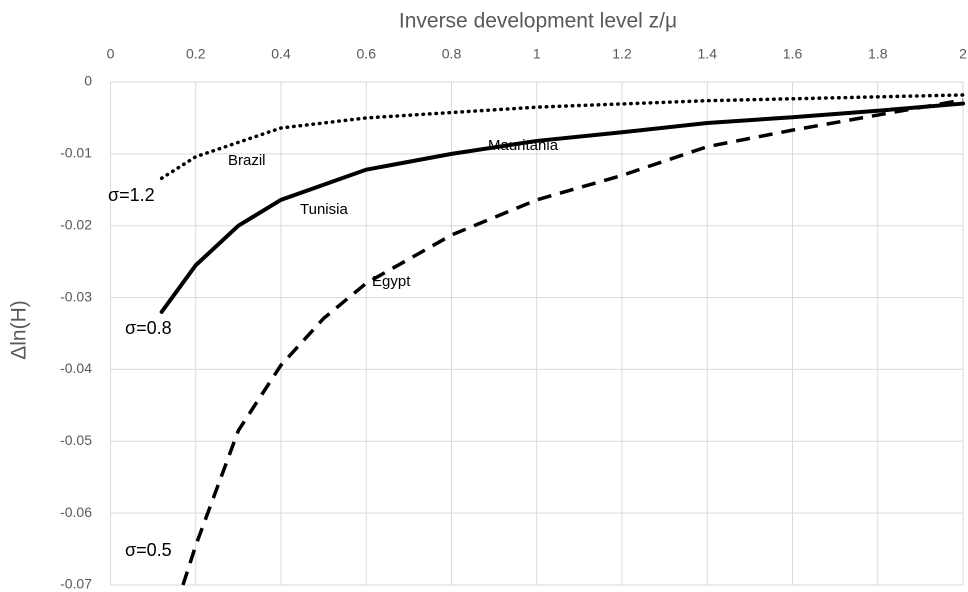 The image size is (968, 592). What do you see at coordinates (622, 54) in the screenshot?
I see `x-tick-label: 1.2` at bounding box center [622, 54].